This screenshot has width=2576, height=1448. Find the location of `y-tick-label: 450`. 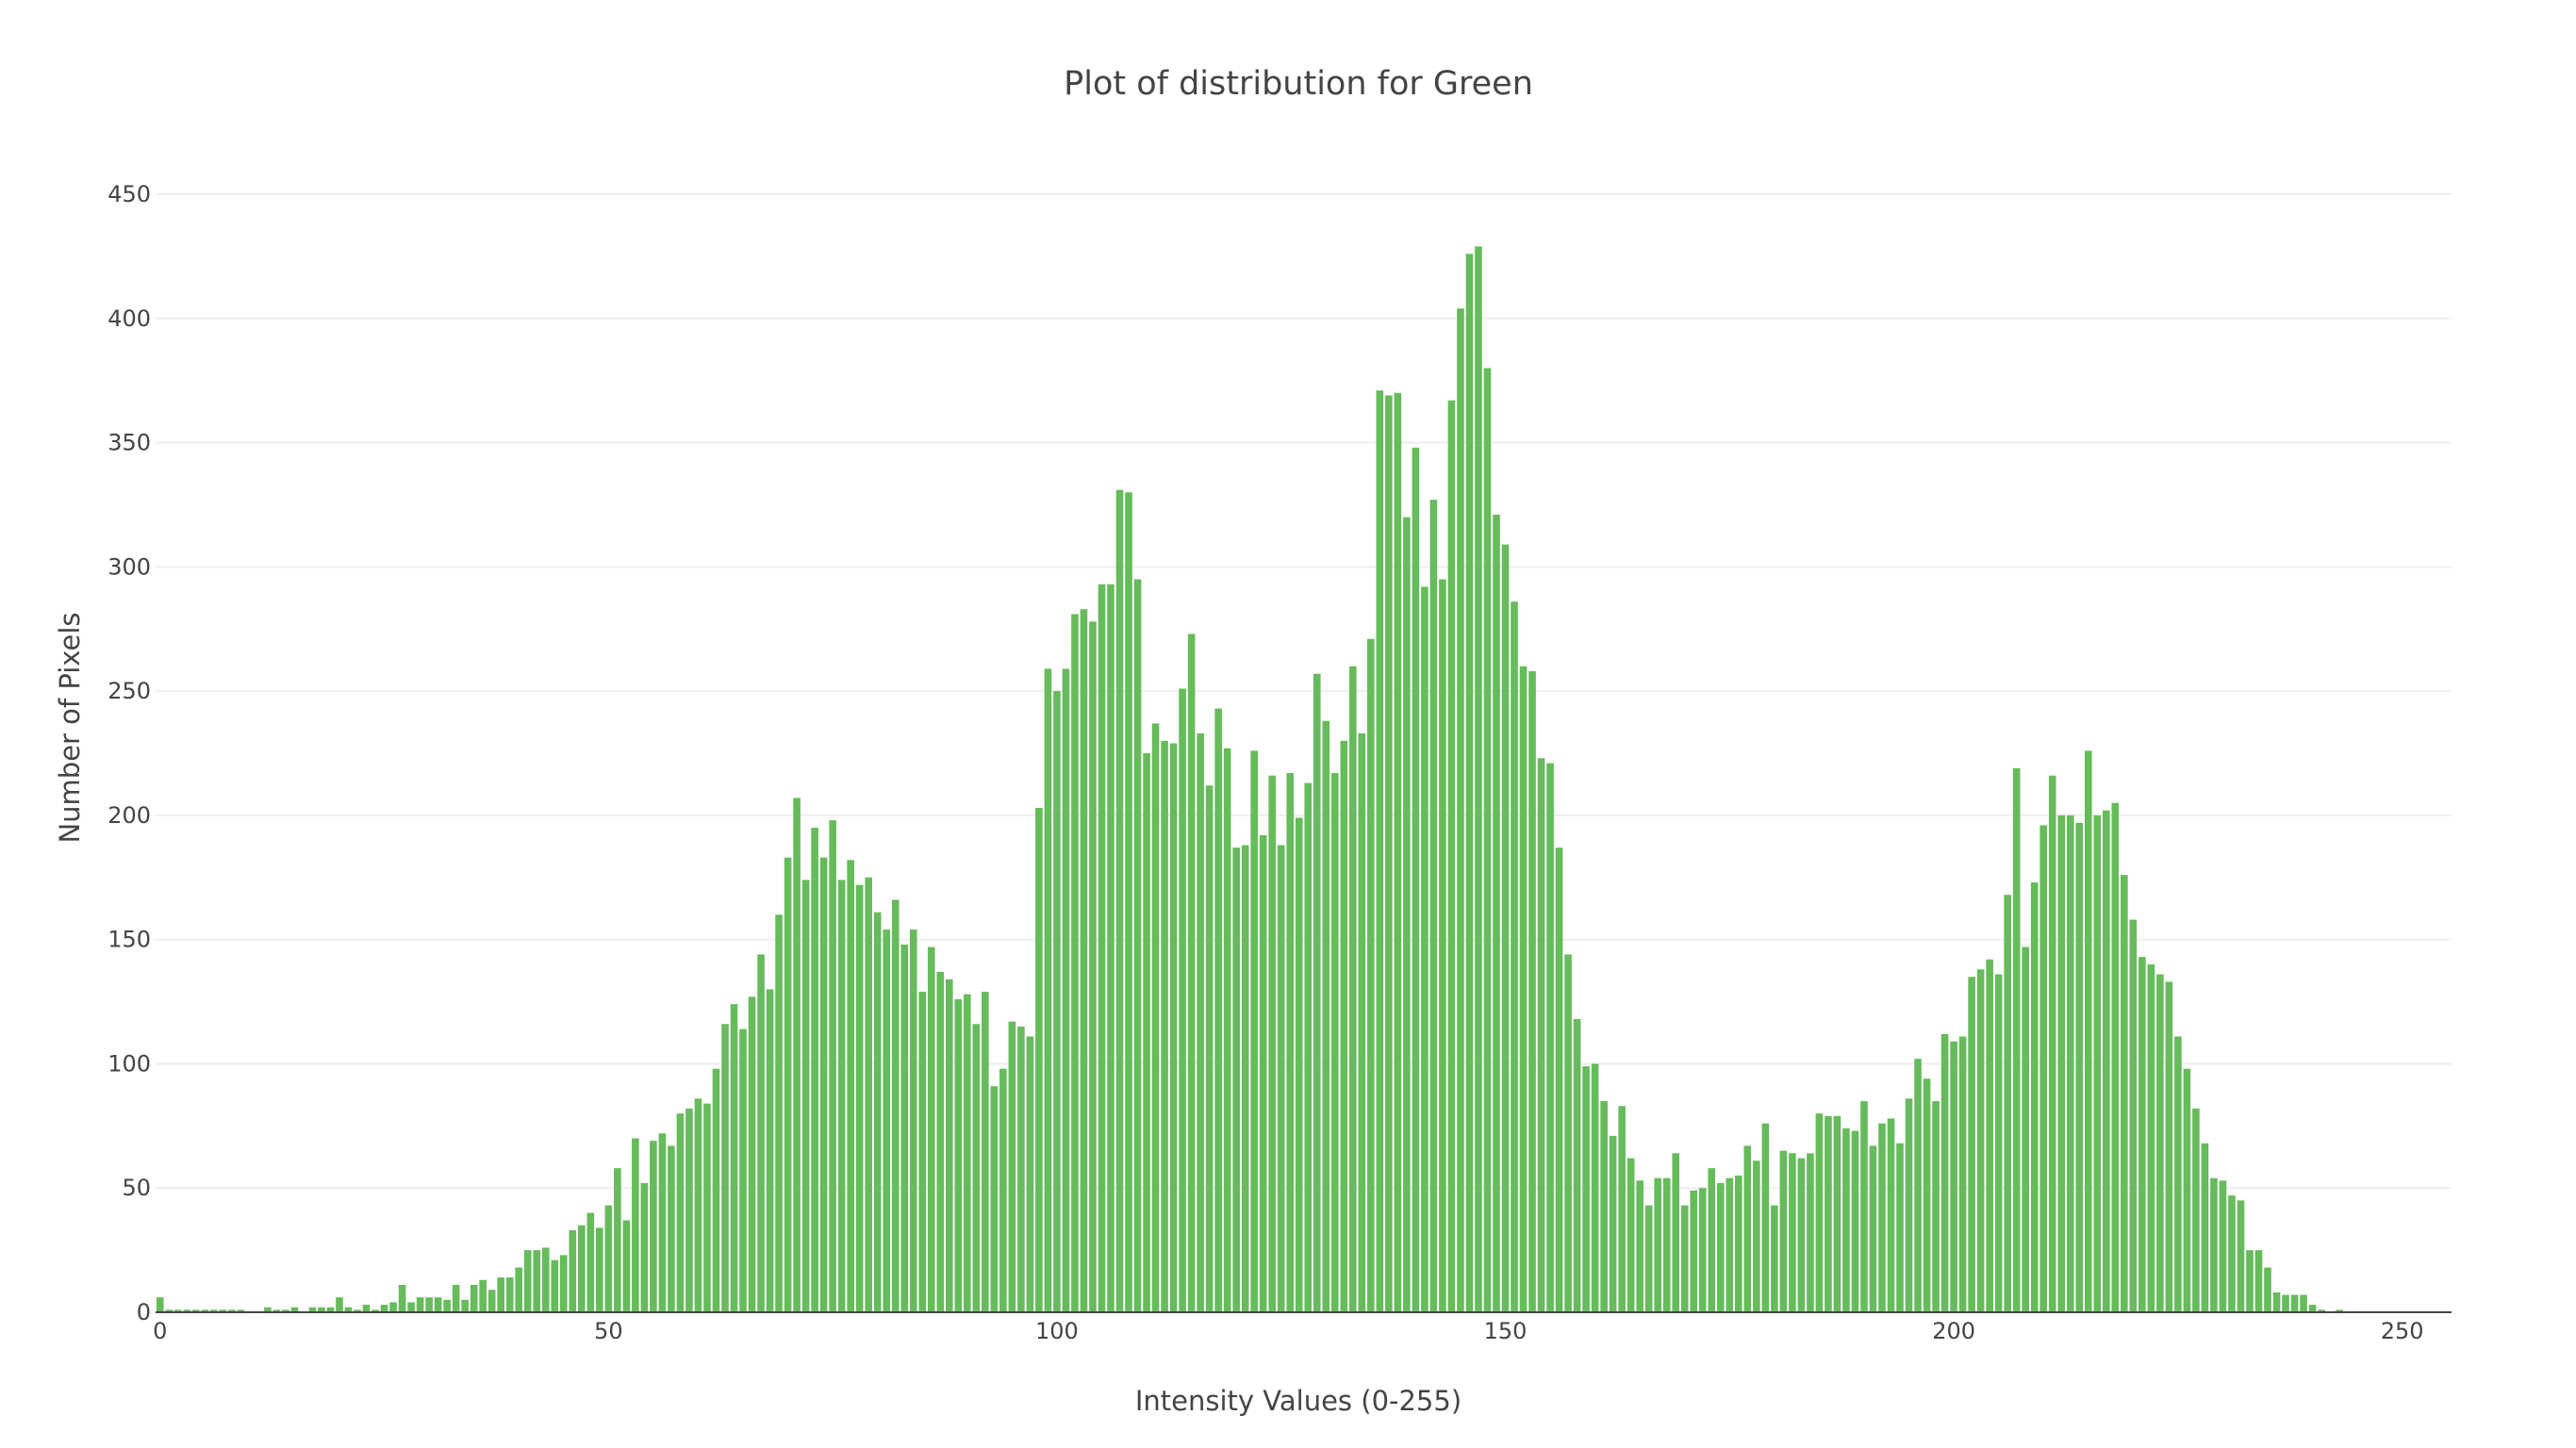

y-tick-label: 450 is located at coordinates (129, 194).